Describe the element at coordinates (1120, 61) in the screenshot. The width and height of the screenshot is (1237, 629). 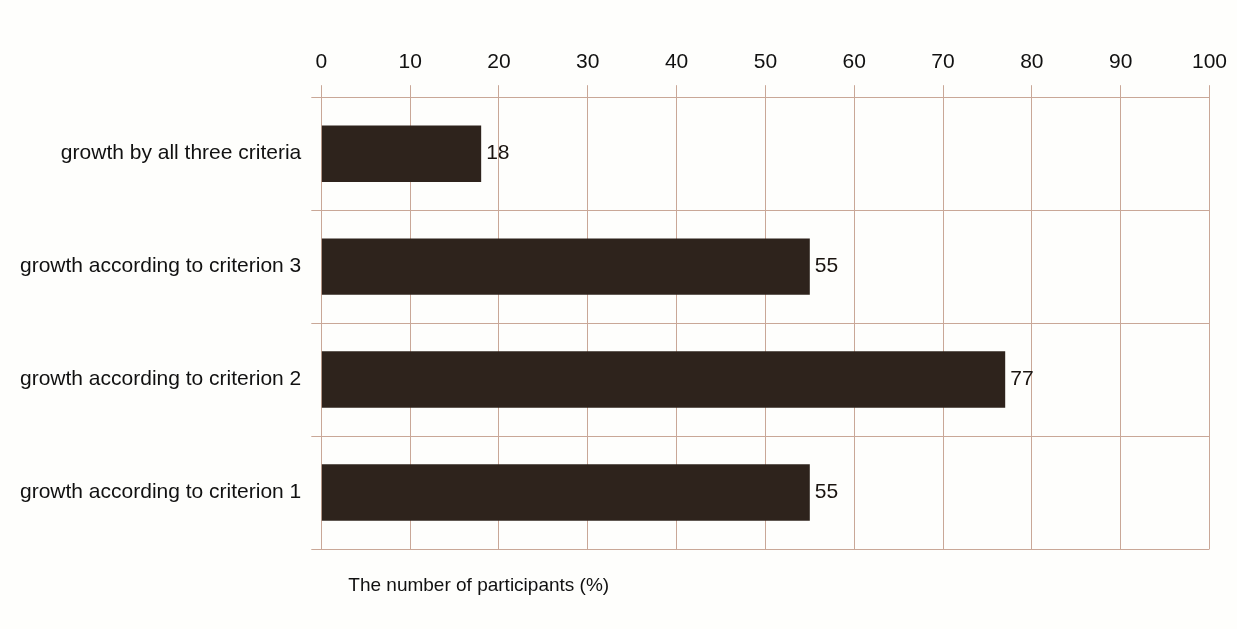
I see `x-tick-label: 90` at that location.